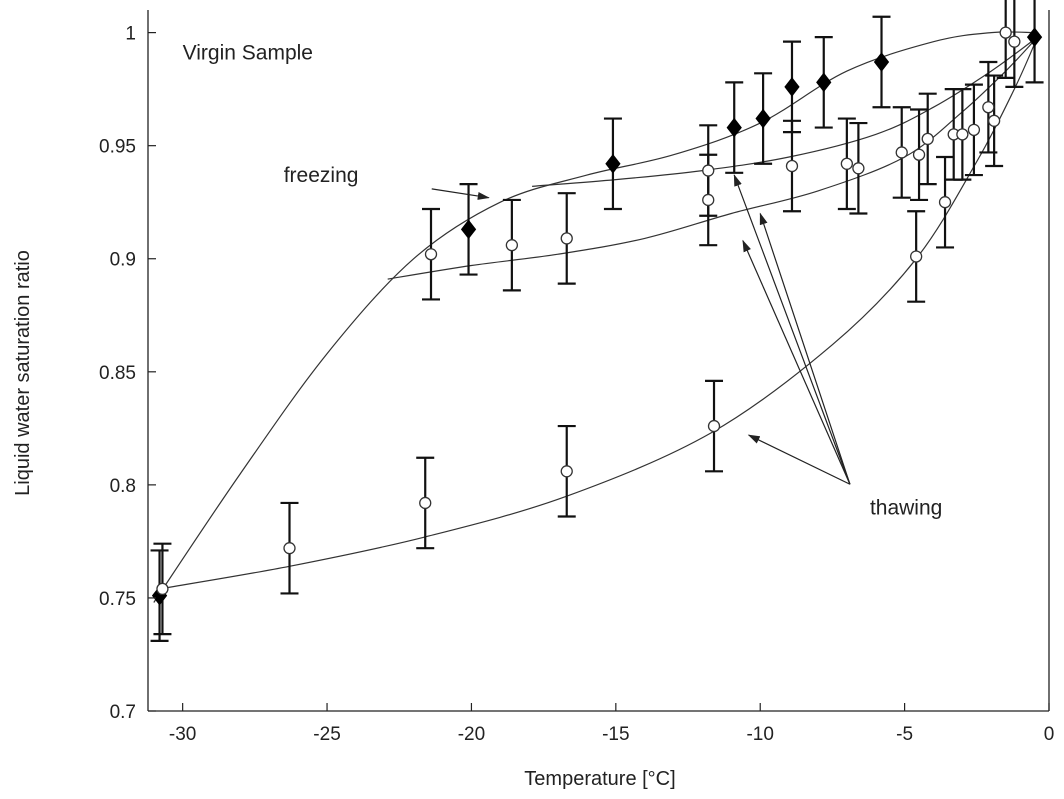 Image resolution: width=1064 pixels, height=799 pixels. I want to click on annotation-label: freezing, so click(321, 175).